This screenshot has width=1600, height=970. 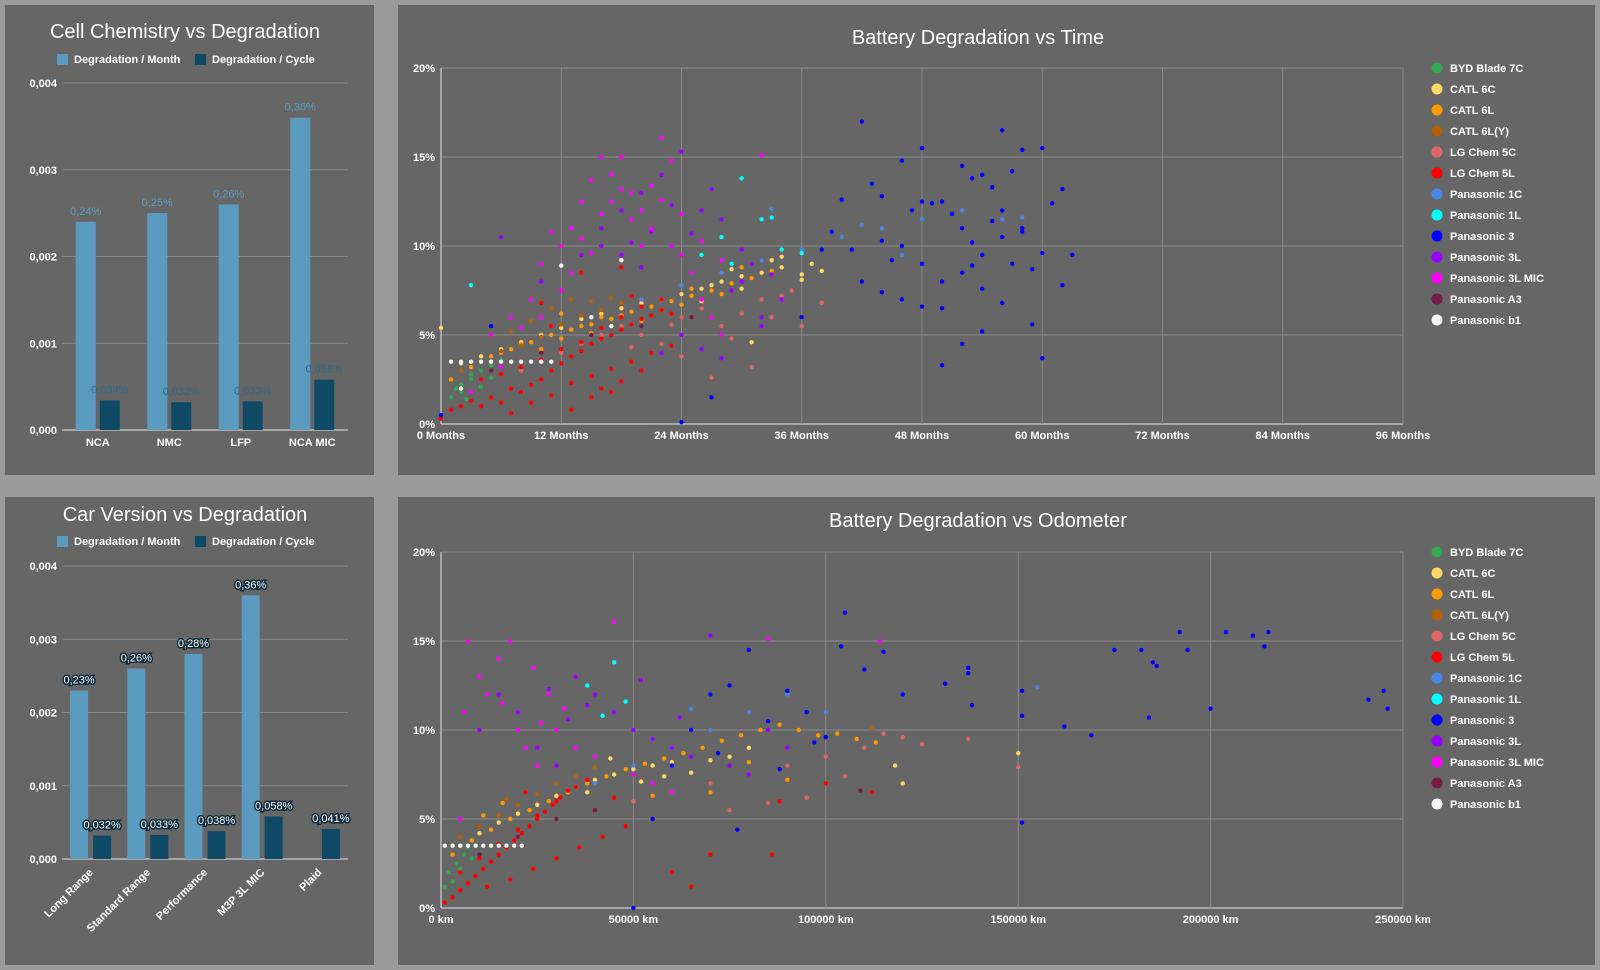 What do you see at coordinates (193, 644) in the screenshot?
I see `data-label-0-2: 0,28%` at bounding box center [193, 644].